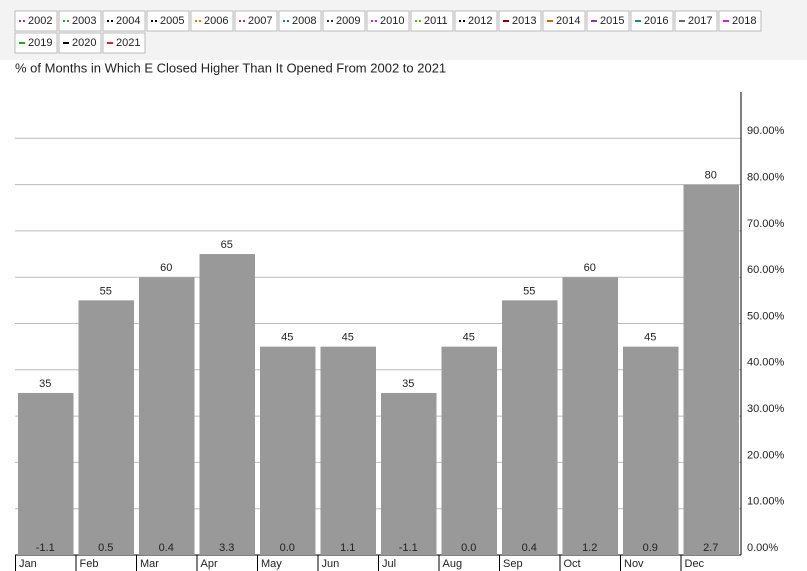 The height and width of the screenshot is (571, 807). What do you see at coordinates (84, 43) in the screenshot?
I see `legend-label: 2020` at bounding box center [84, 43].